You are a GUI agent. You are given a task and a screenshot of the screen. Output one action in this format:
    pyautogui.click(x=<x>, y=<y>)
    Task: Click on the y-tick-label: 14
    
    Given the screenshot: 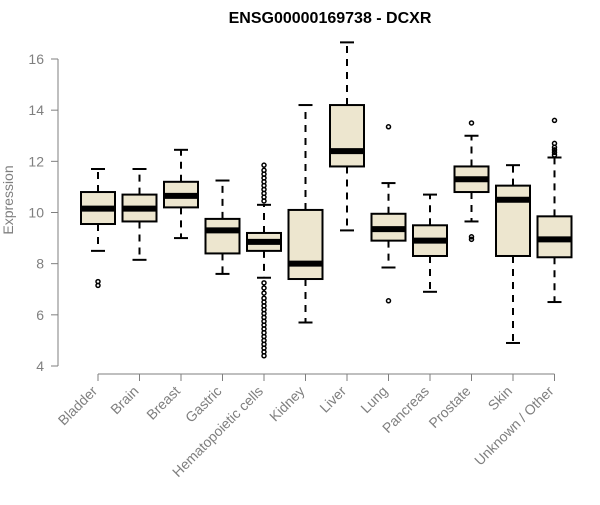 What is the action you would take?
    pyautogui.click(x=36, y=110)
    